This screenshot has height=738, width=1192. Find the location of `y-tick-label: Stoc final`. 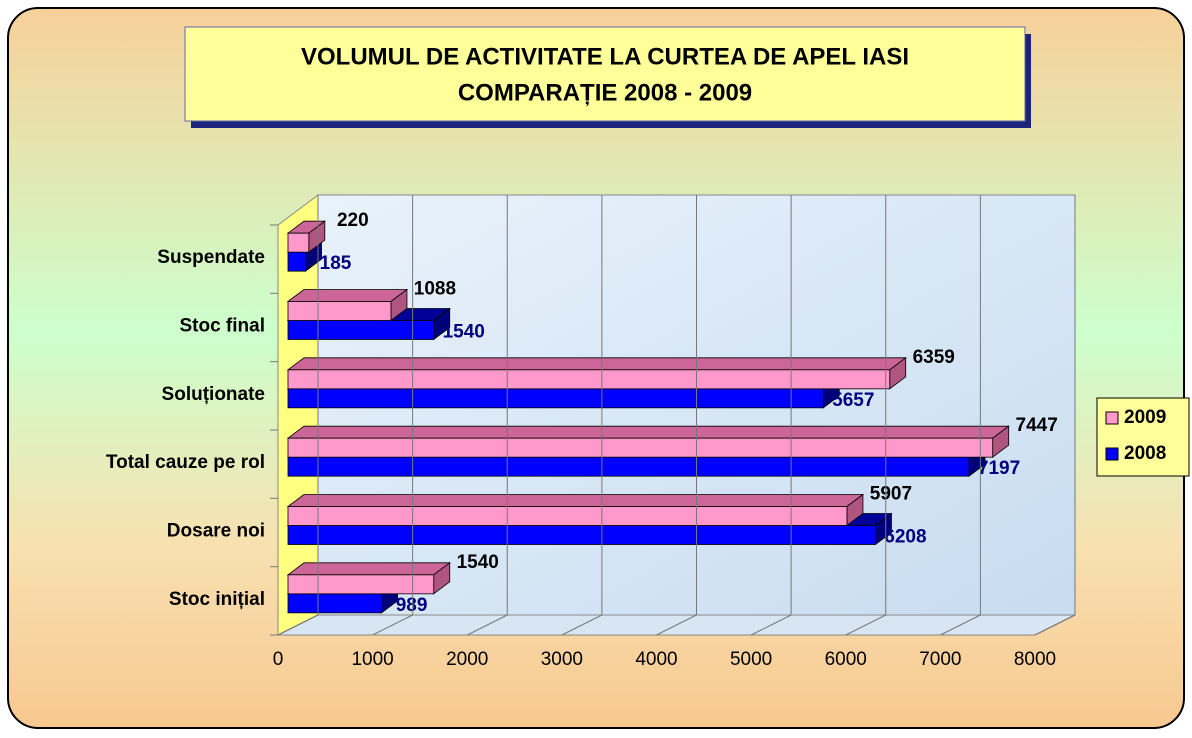

y-tick-label: Stoc final is located at coordinates (222, 326).